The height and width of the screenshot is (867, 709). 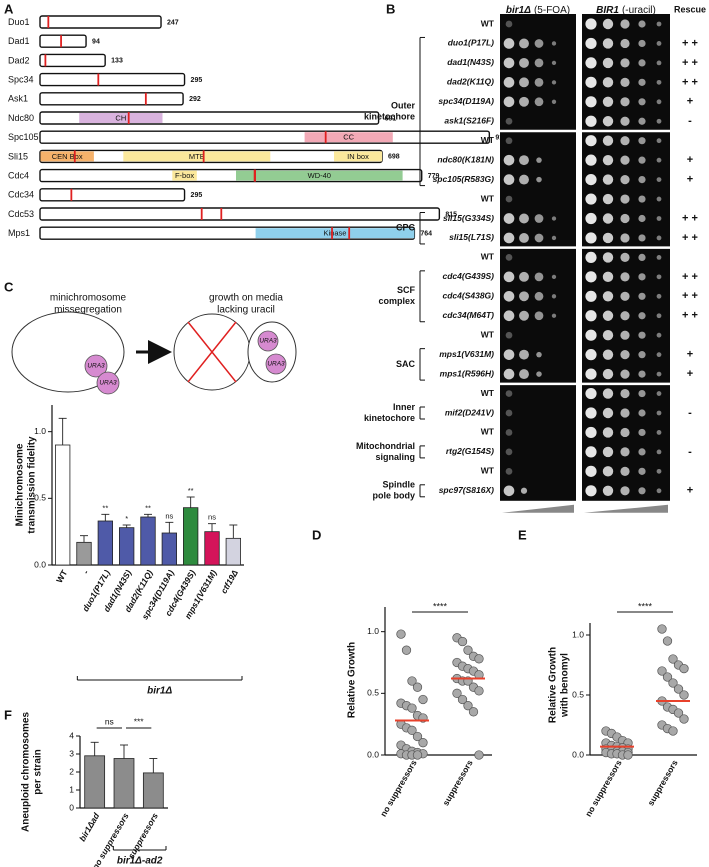 I want to click on x-tick-label: no suppressors, so click(x=603, y=788).